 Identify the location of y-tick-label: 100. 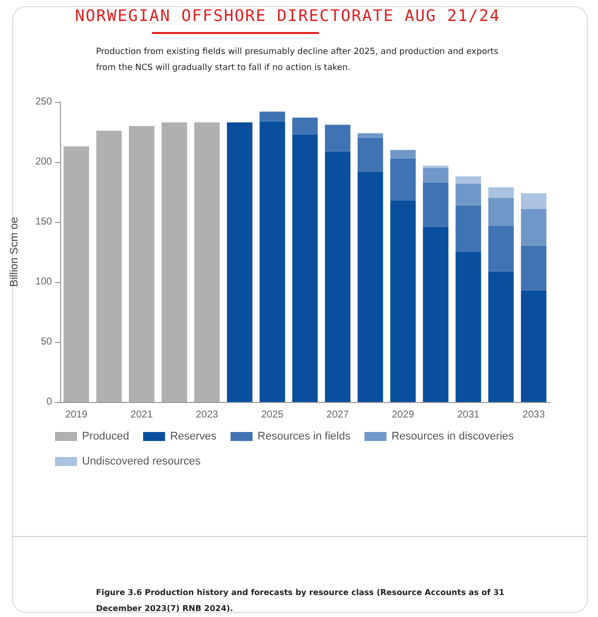
(43, 282).